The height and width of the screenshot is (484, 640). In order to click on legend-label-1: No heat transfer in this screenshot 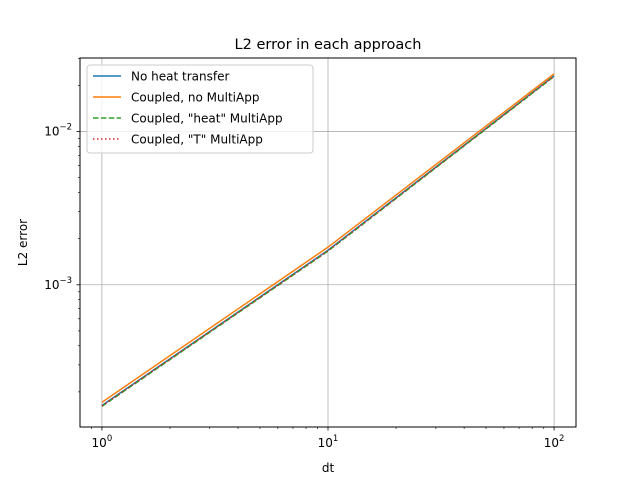, I will do `click(180, 77)`.